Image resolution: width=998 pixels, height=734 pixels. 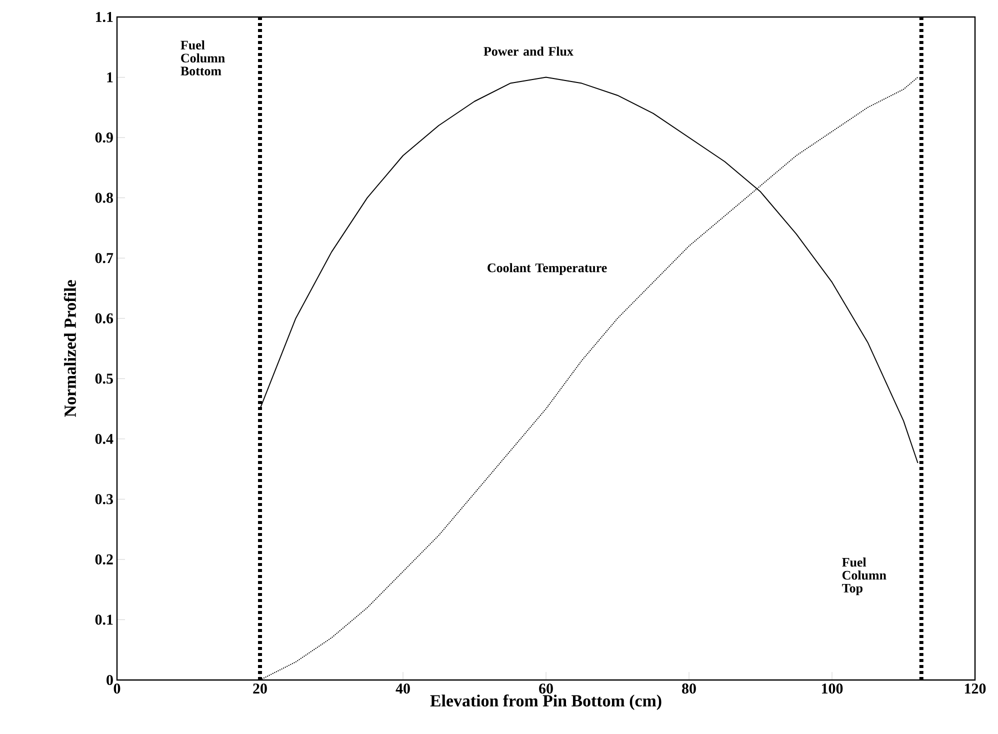 What do you see at coordinates (104, 379) in the screenshot?
I see `y-tick-label: 0.5` at bounding box center [104, 379].